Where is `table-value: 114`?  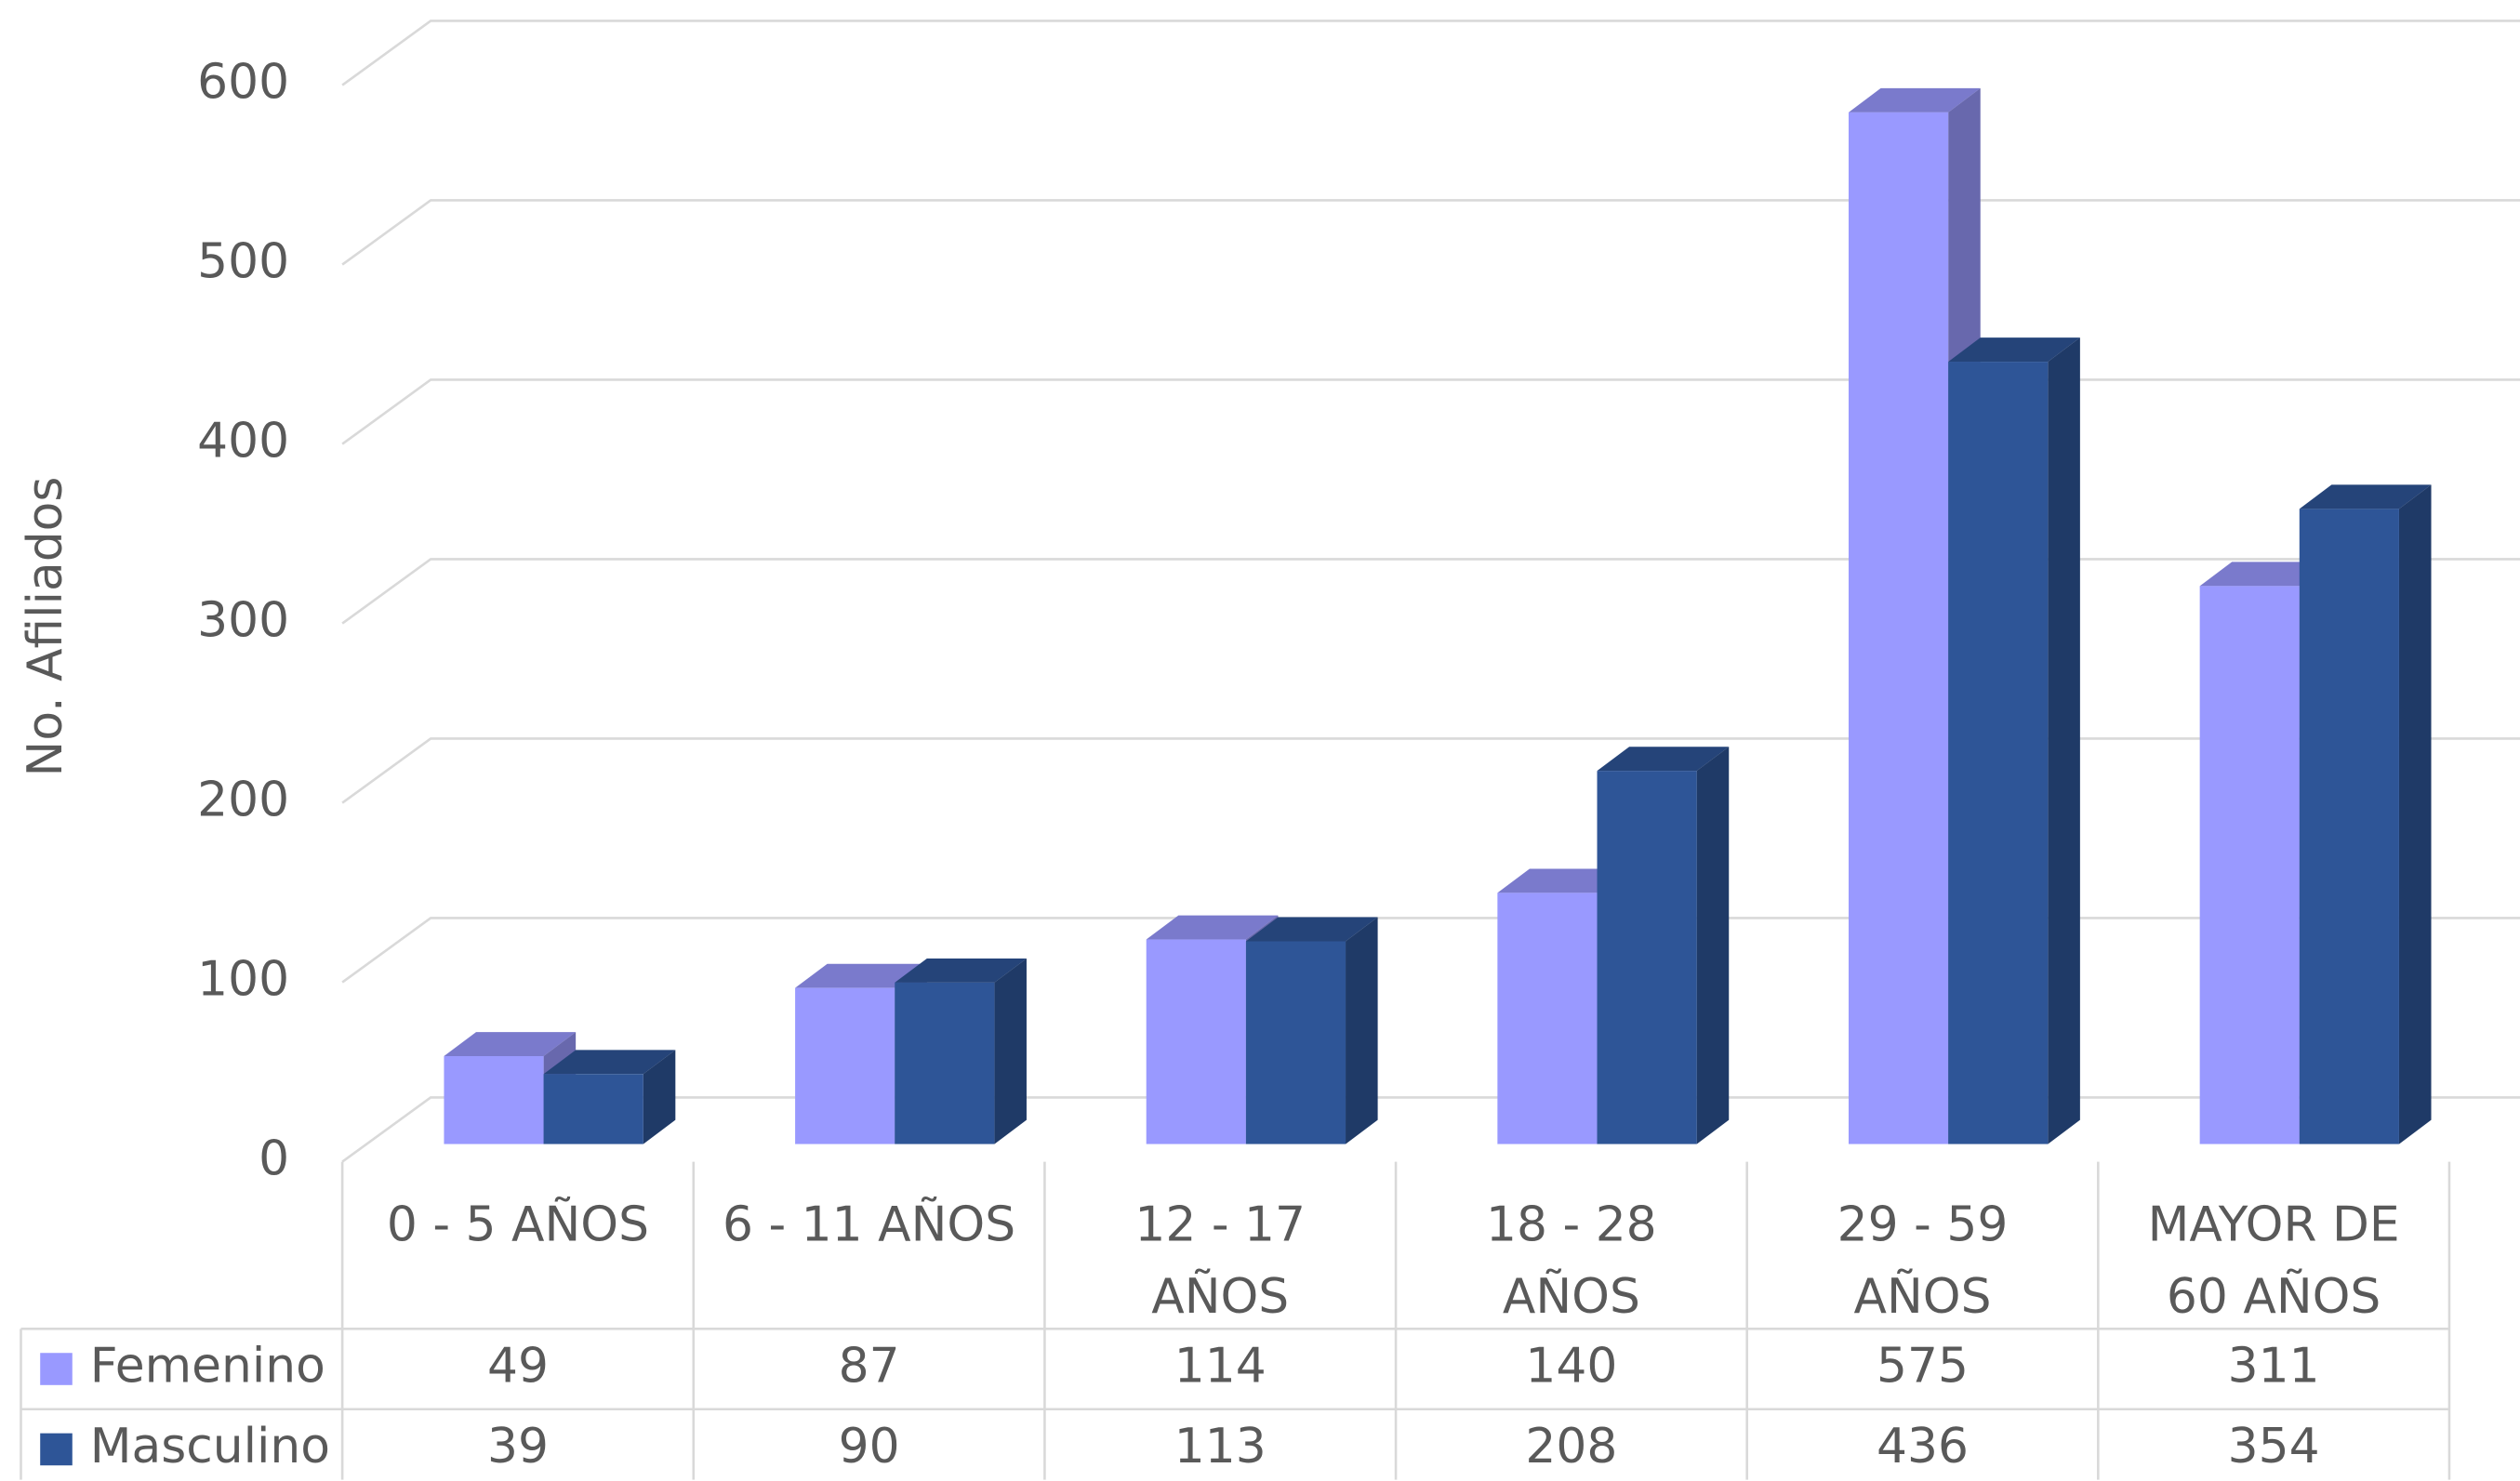
table-value: 114 is located at coordinates (1220, 1367).